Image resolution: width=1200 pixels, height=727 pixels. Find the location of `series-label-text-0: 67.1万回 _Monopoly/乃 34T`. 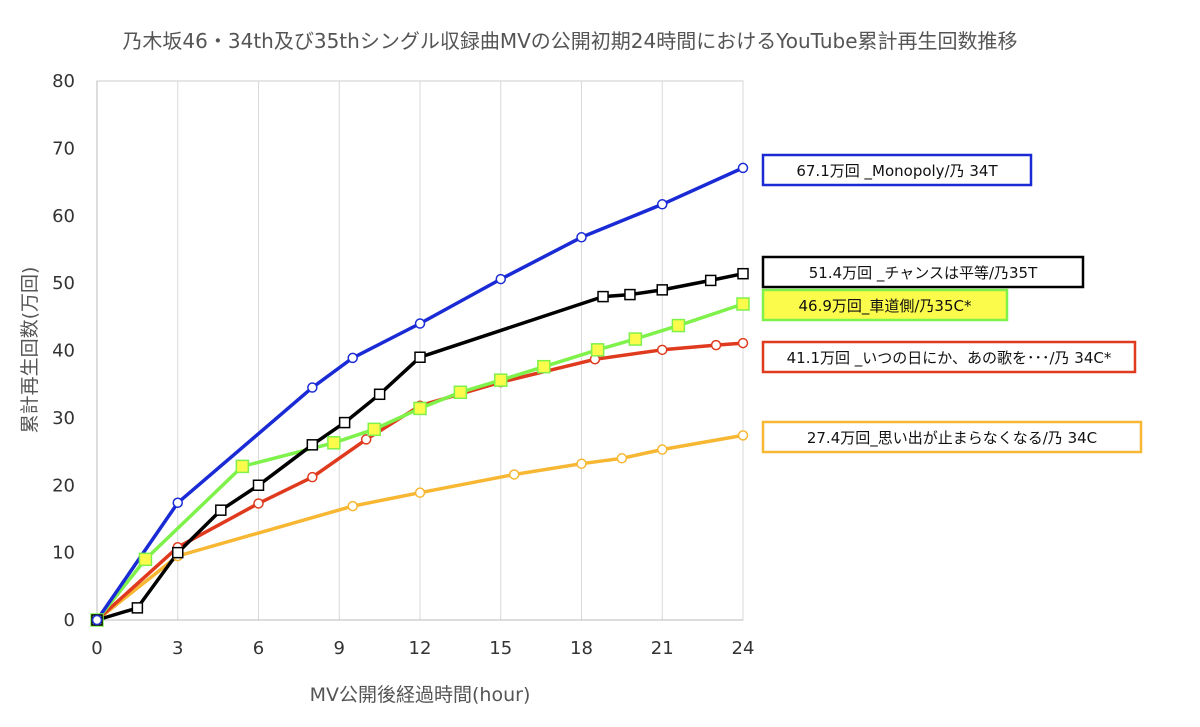

series-label-text-0: 67.1万回 _Monopoly/乃 34T is located at coordinates (897, 171).